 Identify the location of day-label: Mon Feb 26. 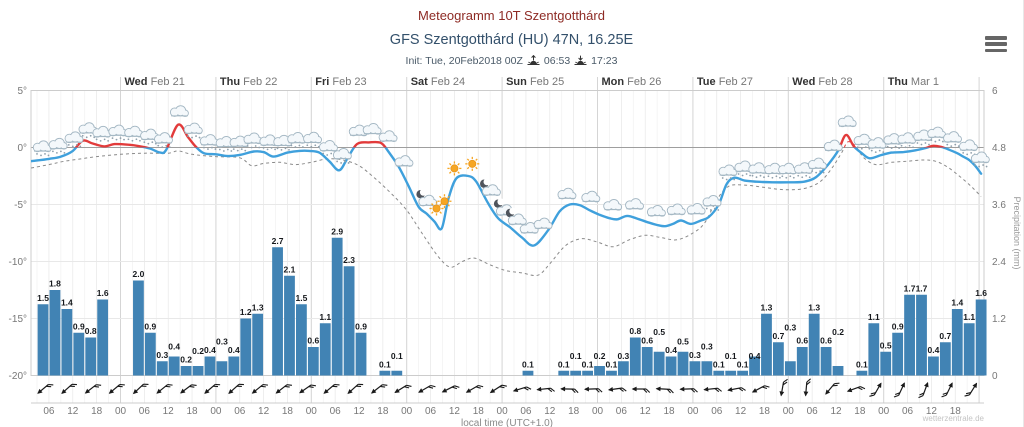
(632, 82).